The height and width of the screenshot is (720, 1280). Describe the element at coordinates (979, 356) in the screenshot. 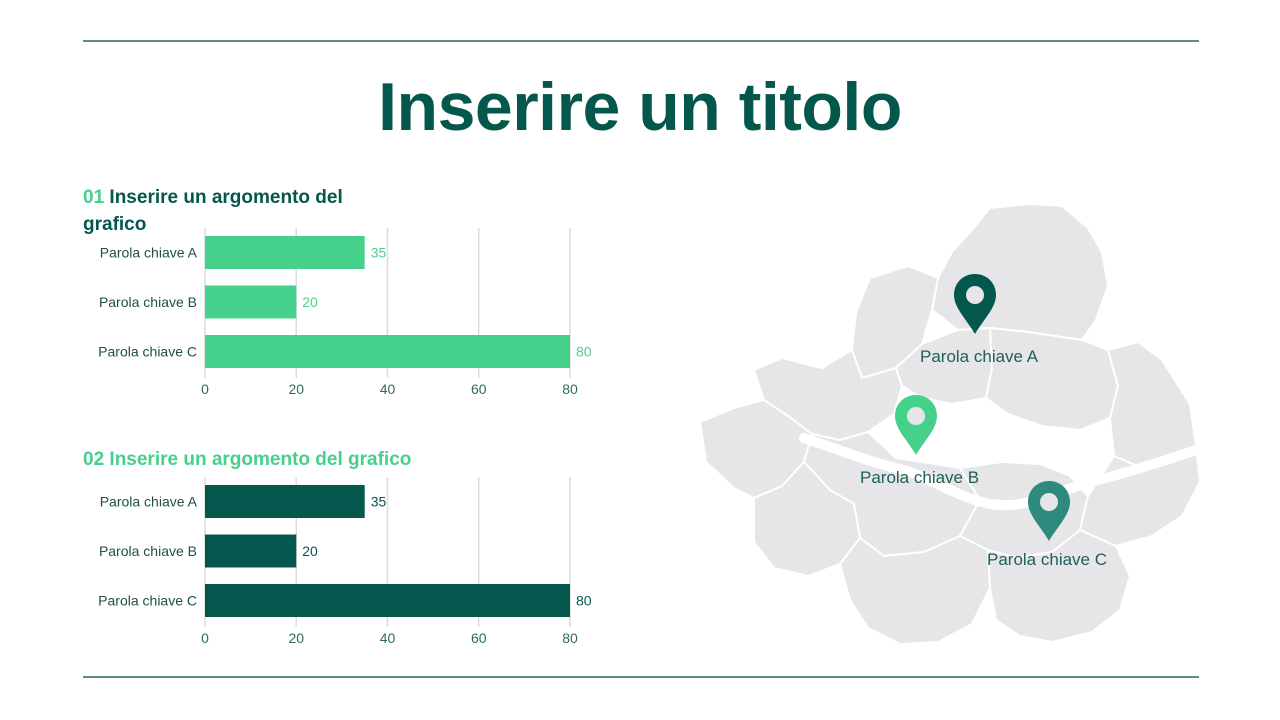

I see `map-pin-a-label: Parola chiave A` at that location.